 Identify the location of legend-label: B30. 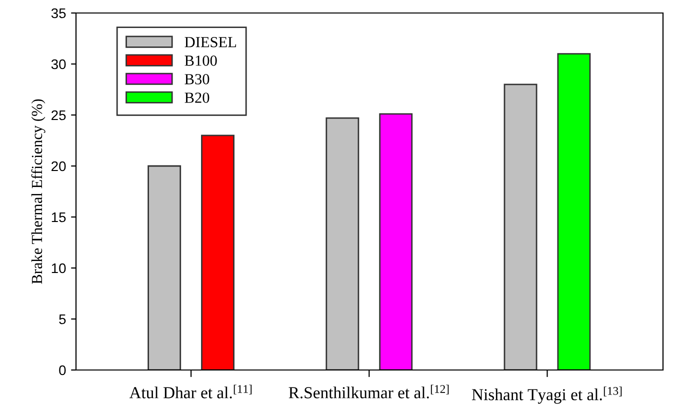
(197, 79).